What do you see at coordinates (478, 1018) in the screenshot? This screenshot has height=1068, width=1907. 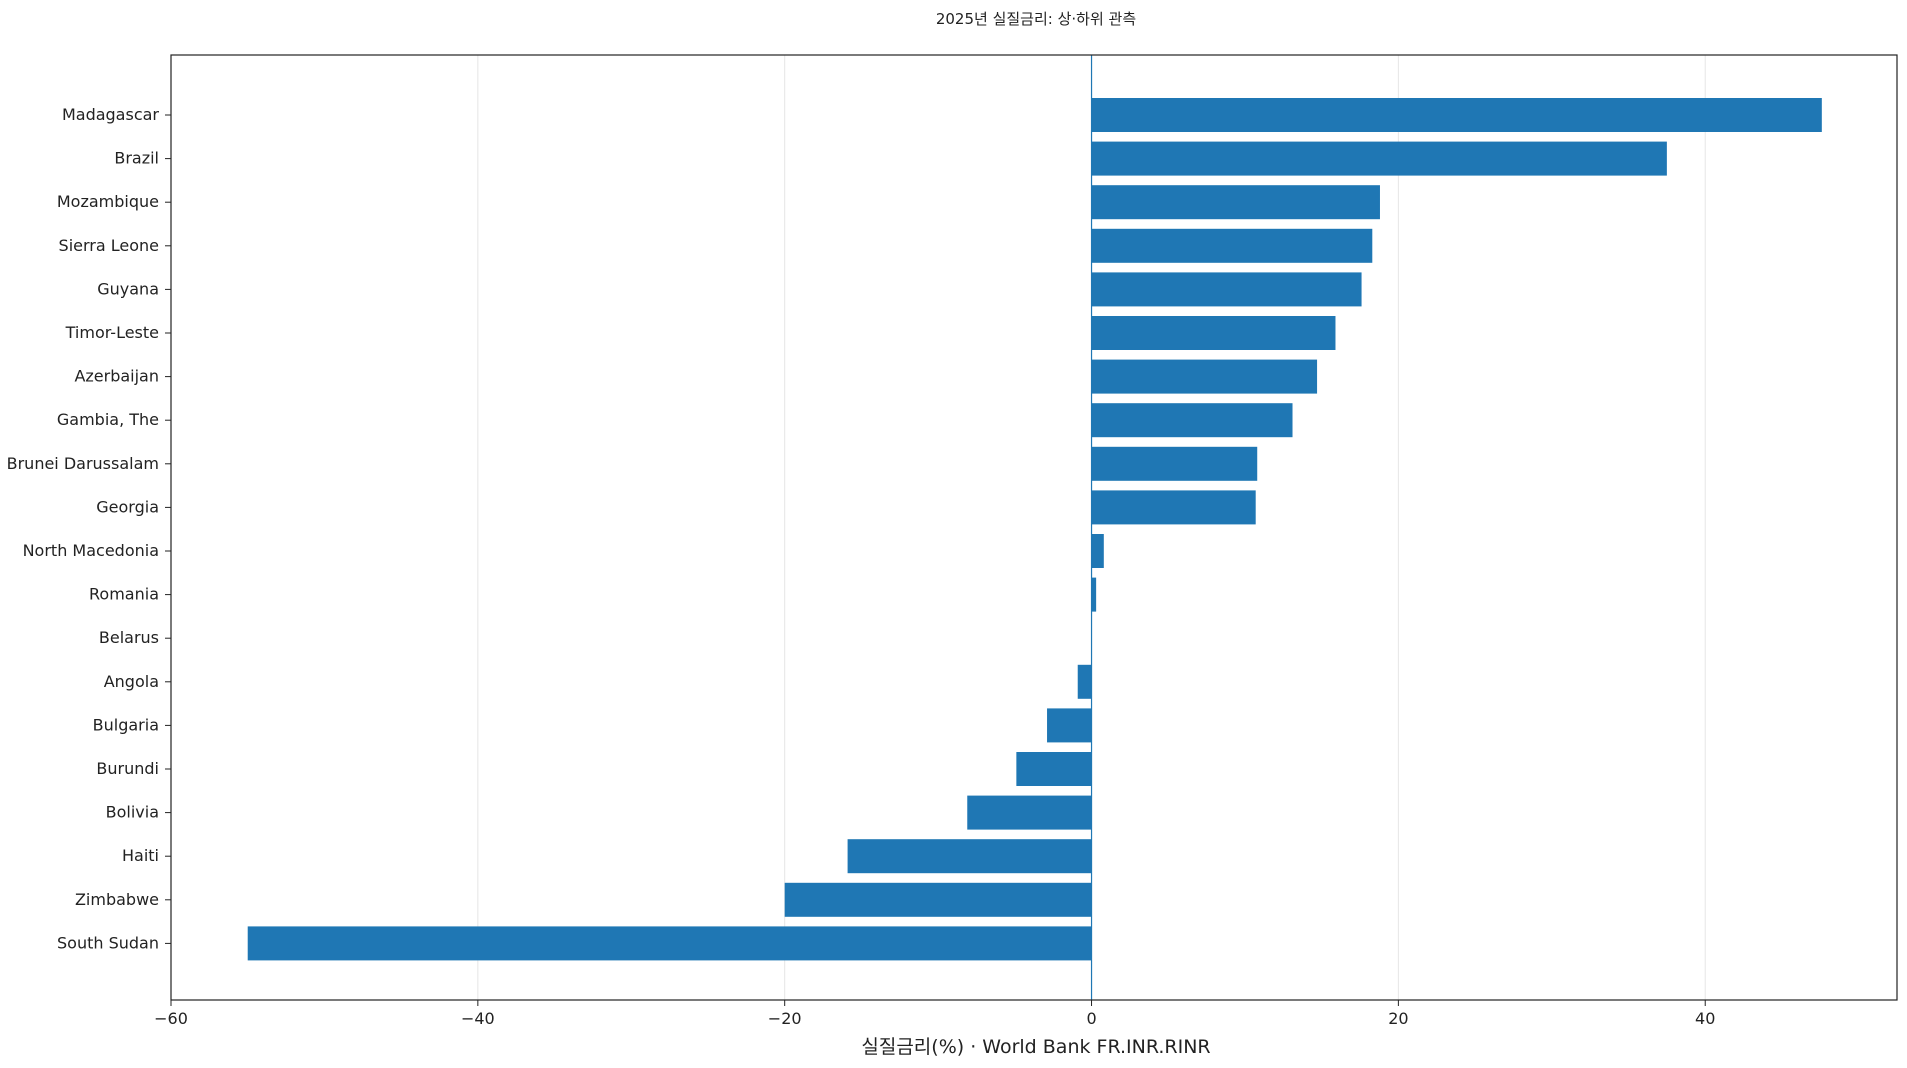 I see `x-tick-label: −40` at bounding box center [478, 1018].